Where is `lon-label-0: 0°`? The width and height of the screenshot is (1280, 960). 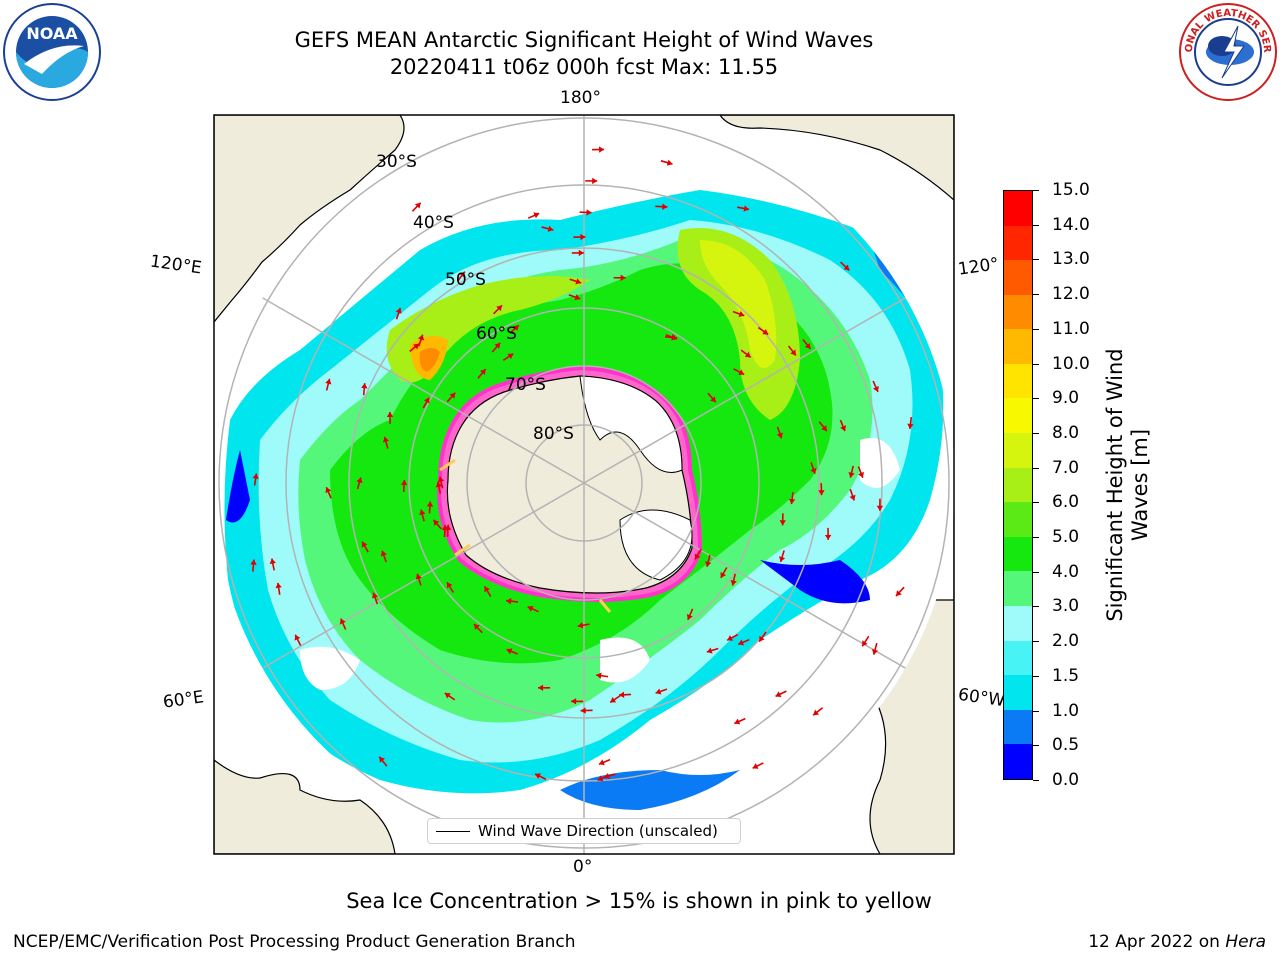 lon-label-0: 0° is located at coordinates (583, 867).